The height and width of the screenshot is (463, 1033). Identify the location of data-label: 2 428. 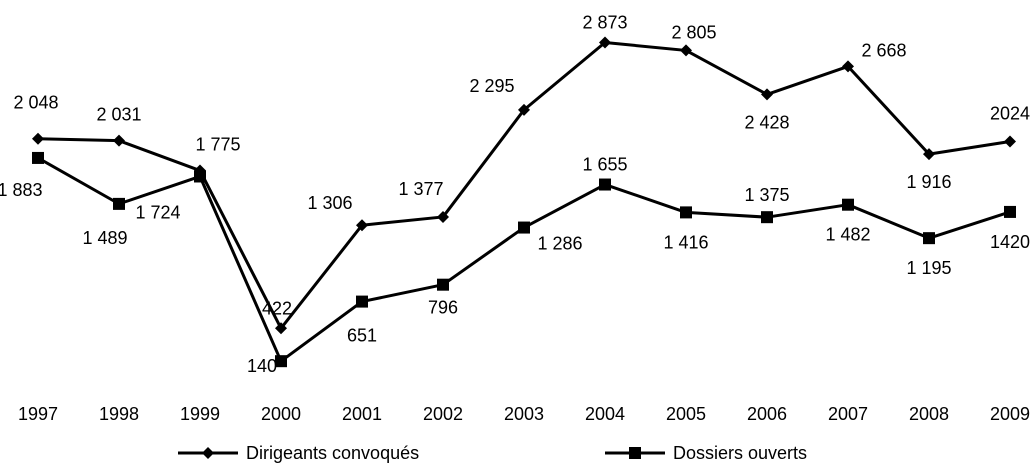
(766, 122).